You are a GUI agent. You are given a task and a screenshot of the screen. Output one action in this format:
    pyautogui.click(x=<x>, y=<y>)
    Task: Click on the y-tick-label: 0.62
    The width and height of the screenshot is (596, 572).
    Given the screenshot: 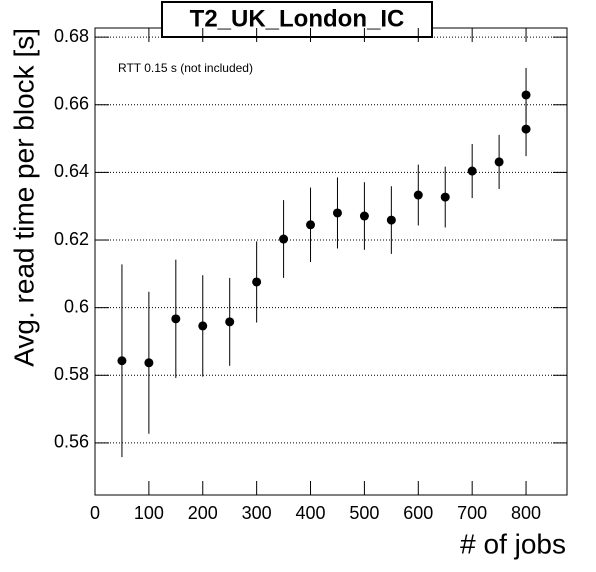 What is the action you would take?
    pyautogui.click(x=71, y=239)
    